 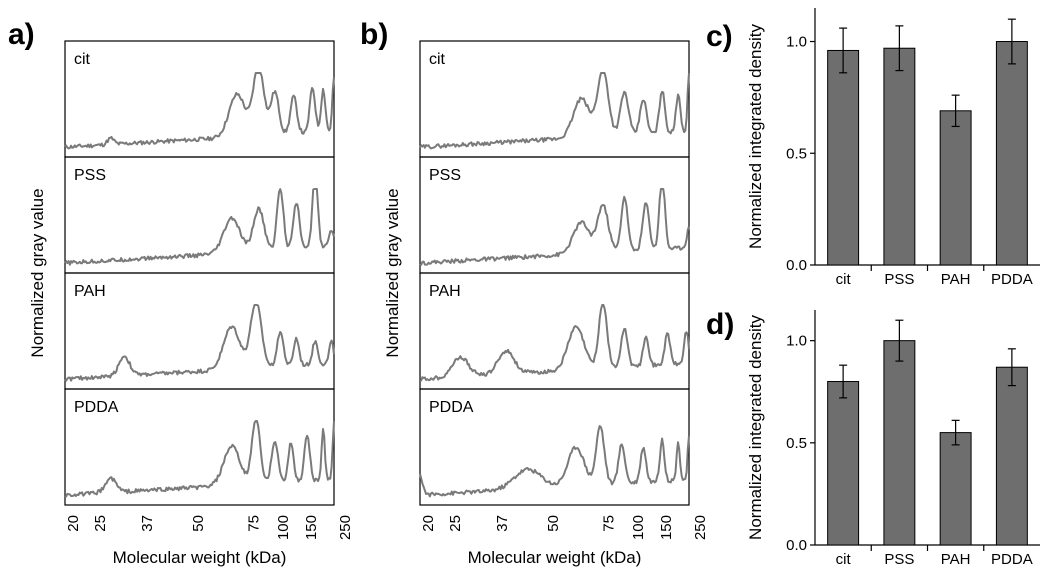 I want to click on profile-frame, so click(x=199, y=447).